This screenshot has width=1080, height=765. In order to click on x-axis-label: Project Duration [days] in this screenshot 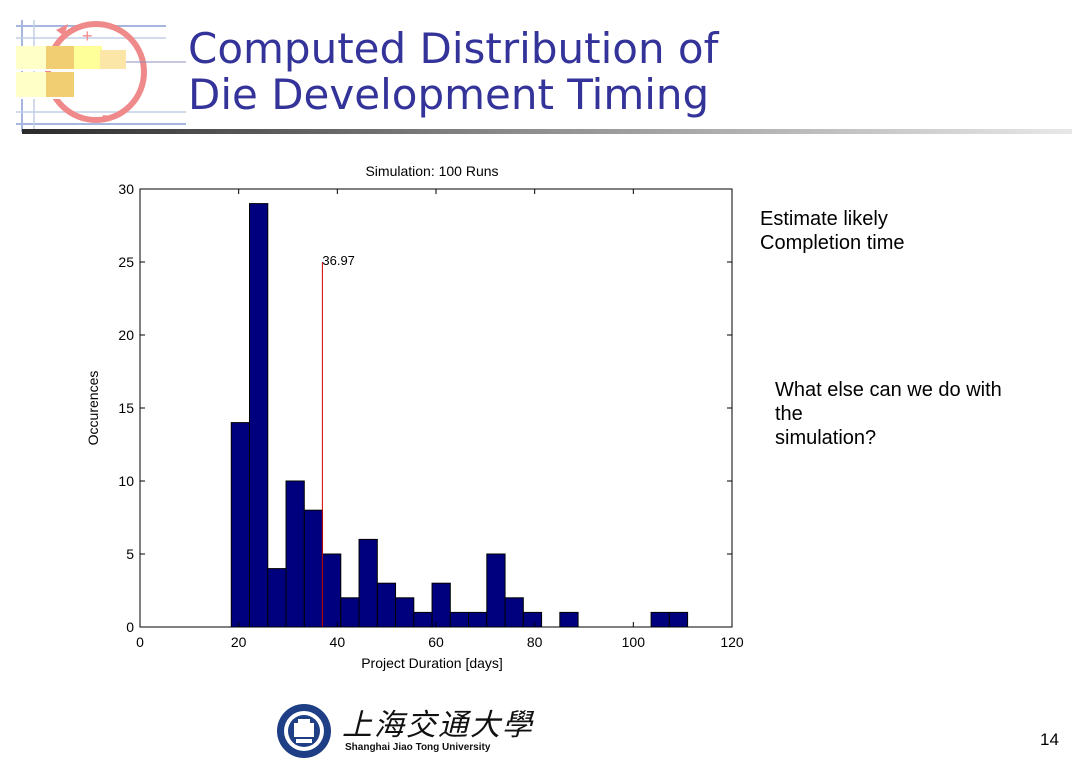, I will do `click(432, 663)`.